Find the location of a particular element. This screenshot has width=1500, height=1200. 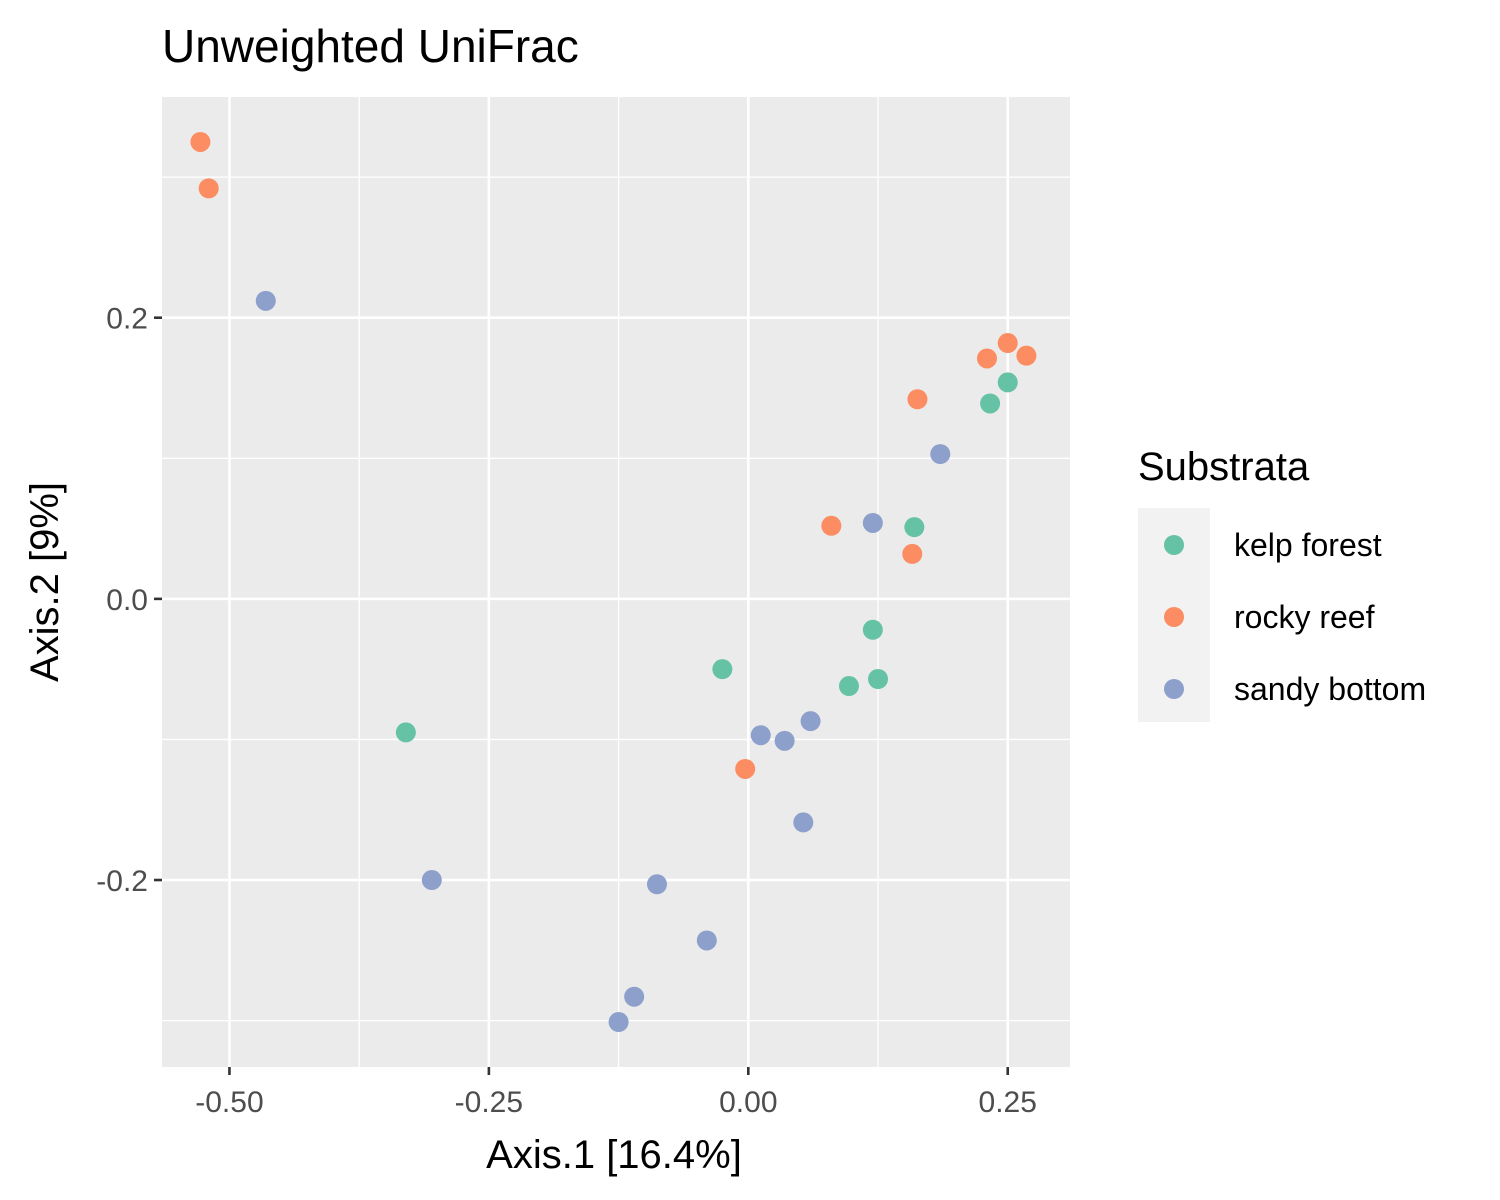

x-tick-label: 0.25 is located at coordinates (1008, 1102).